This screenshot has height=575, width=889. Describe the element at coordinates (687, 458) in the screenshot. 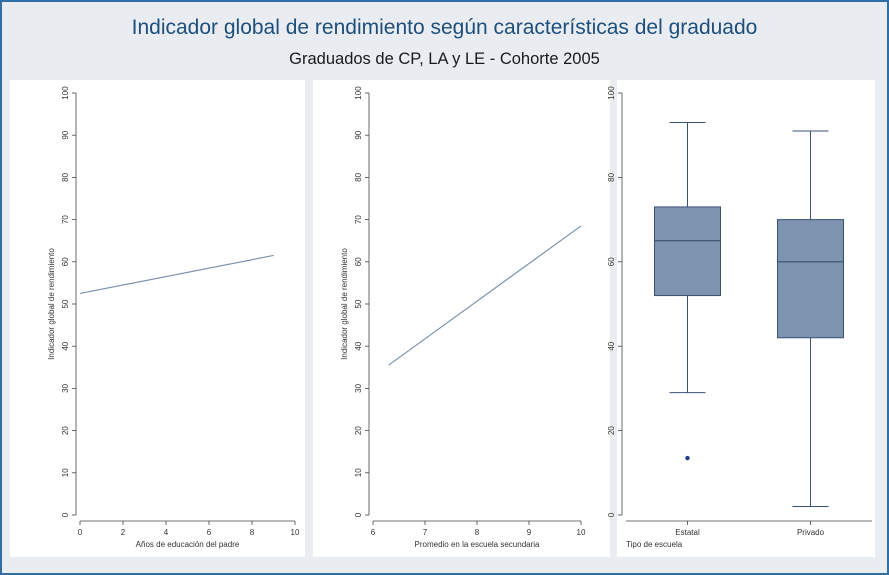

I see `outlier-point` at that location.